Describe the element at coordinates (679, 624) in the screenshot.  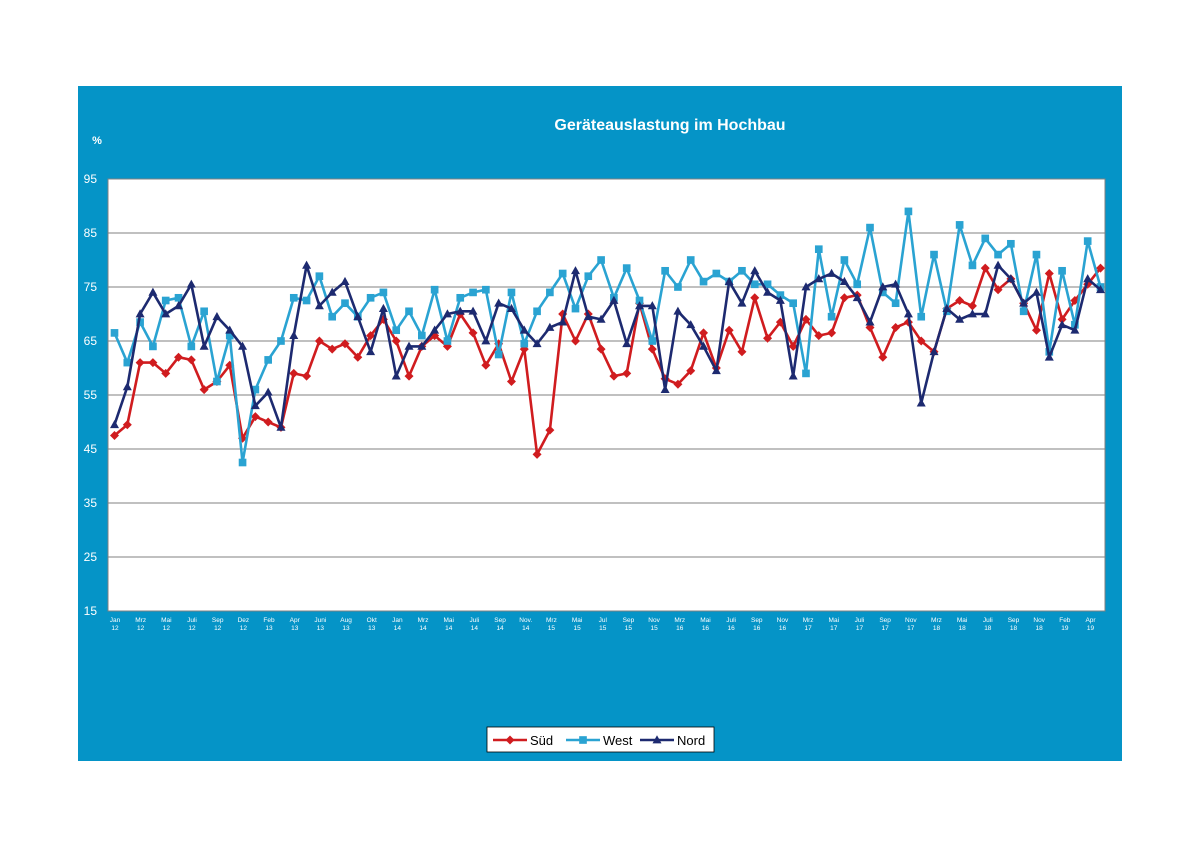
I see `x-tick-label: Mrz 16` at that location.